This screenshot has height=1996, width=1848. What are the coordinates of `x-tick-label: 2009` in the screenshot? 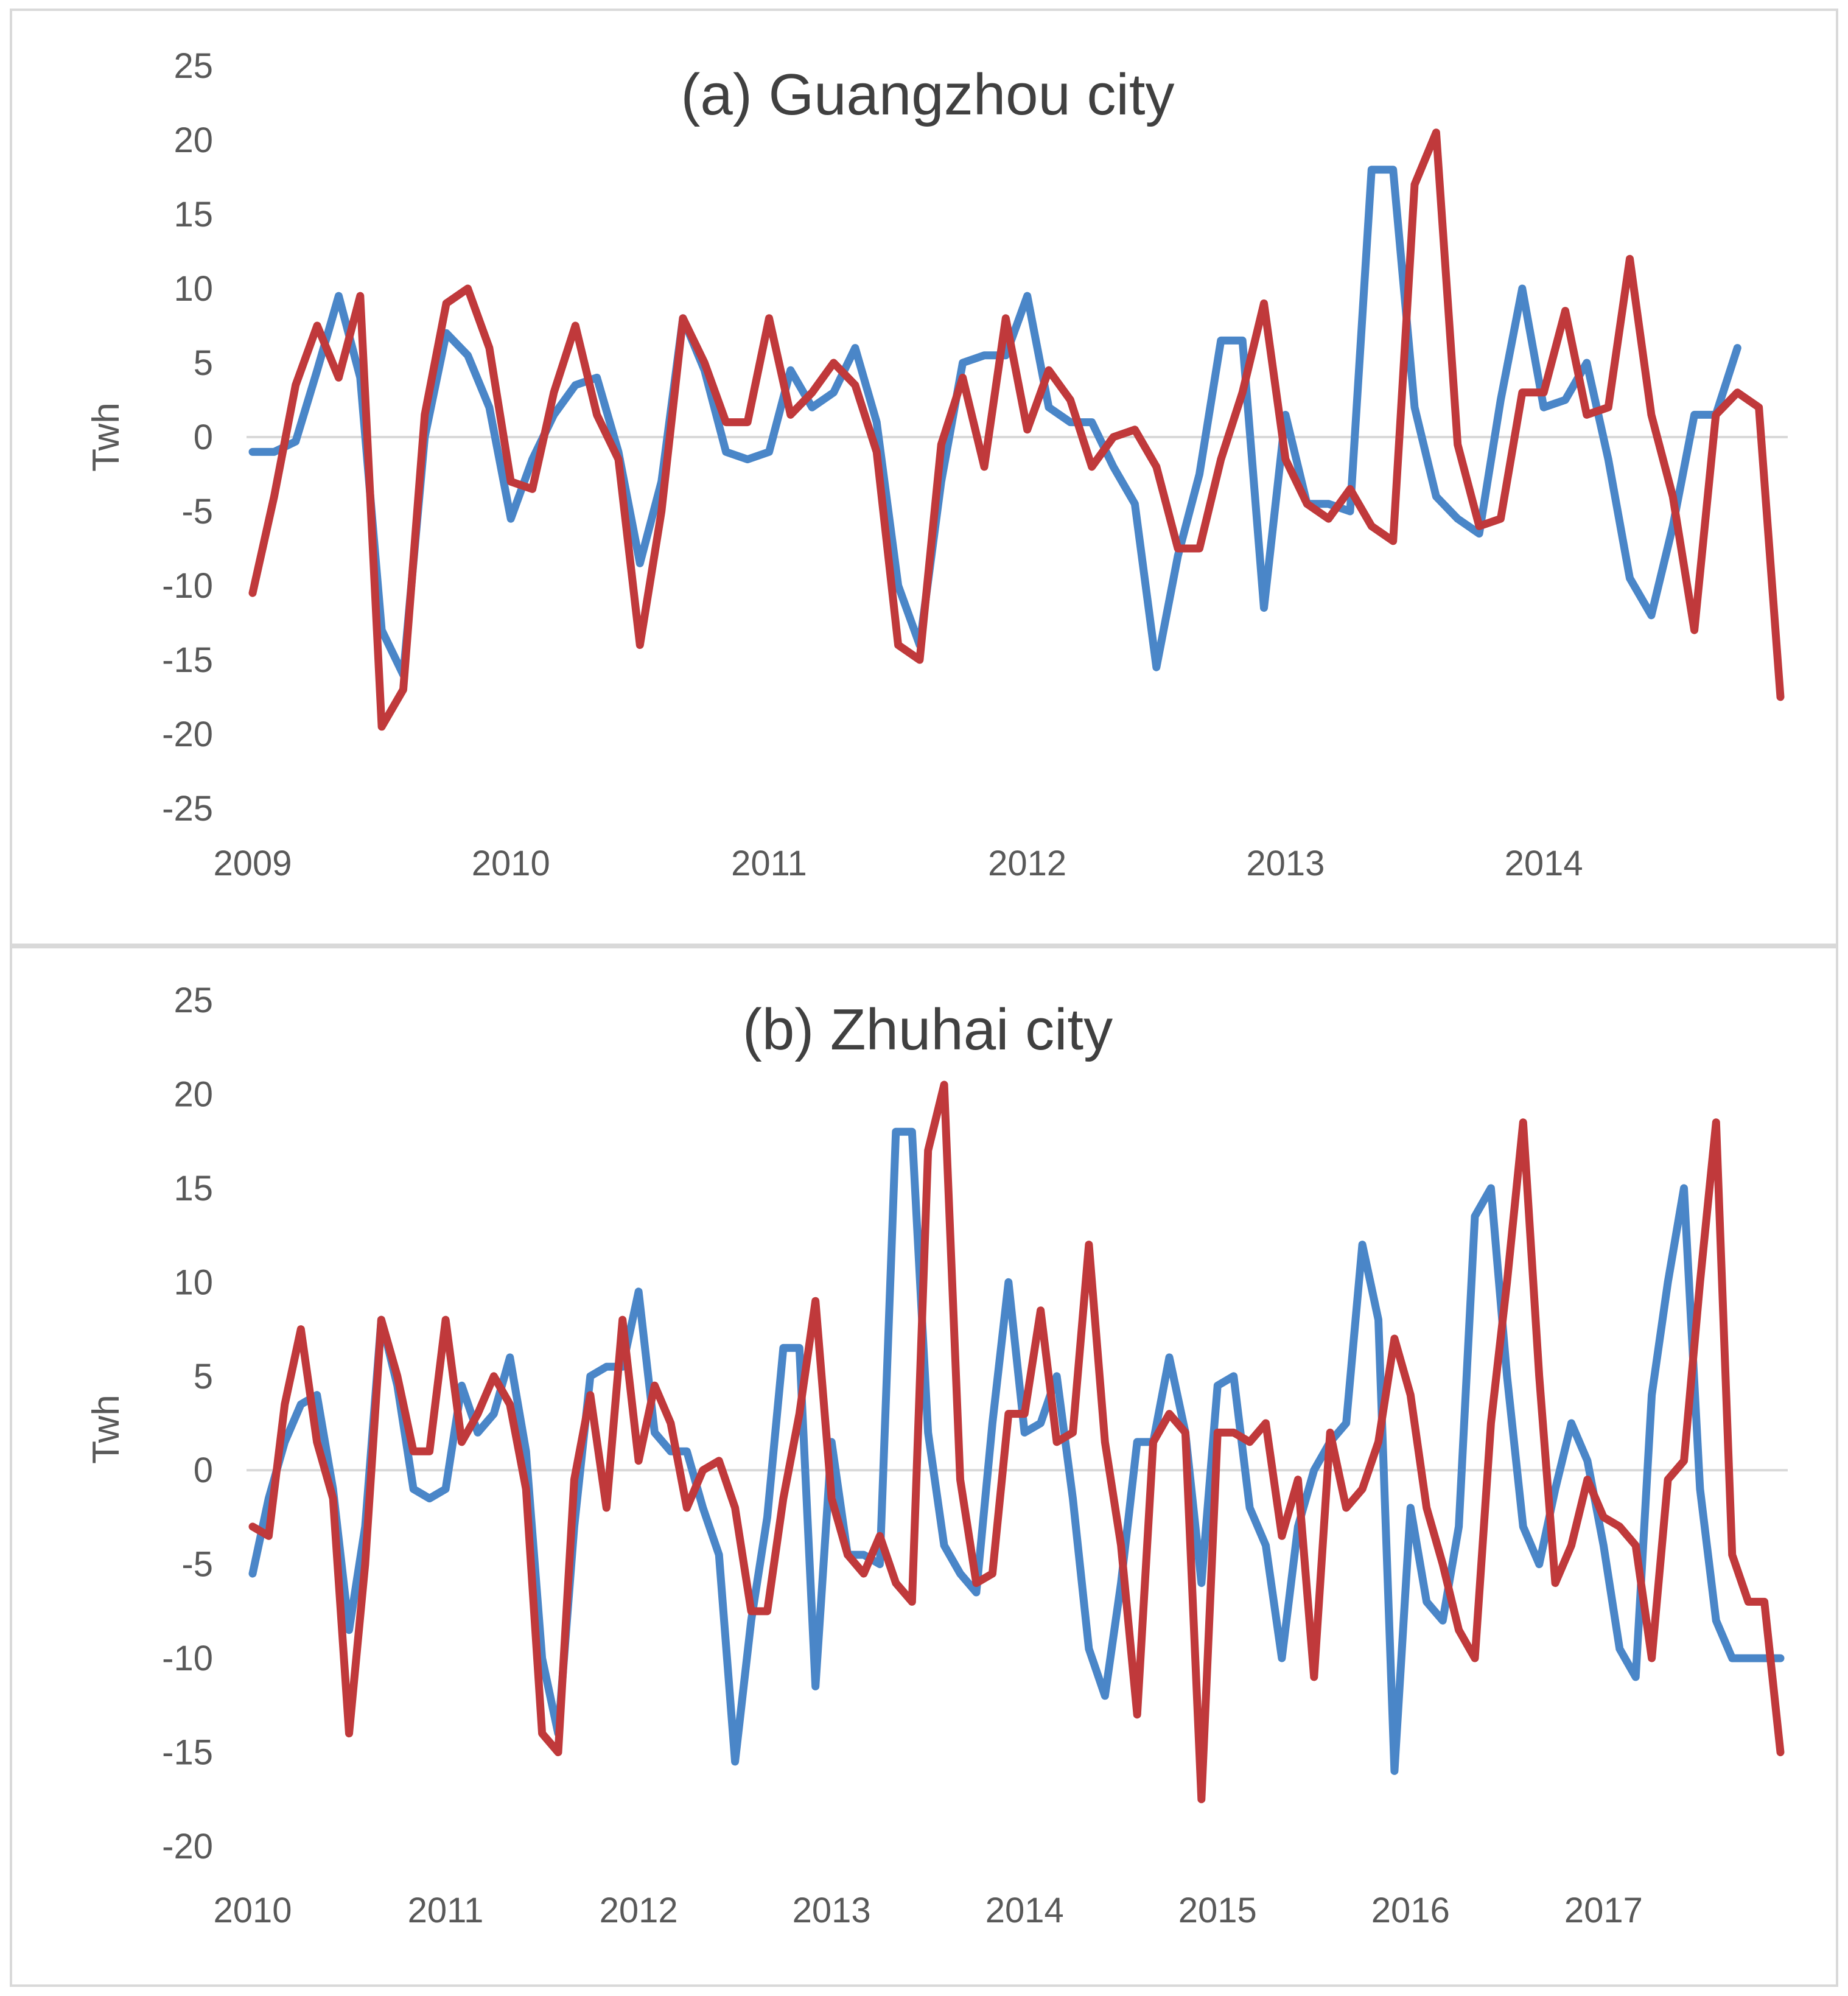 It's located at (252, 863).